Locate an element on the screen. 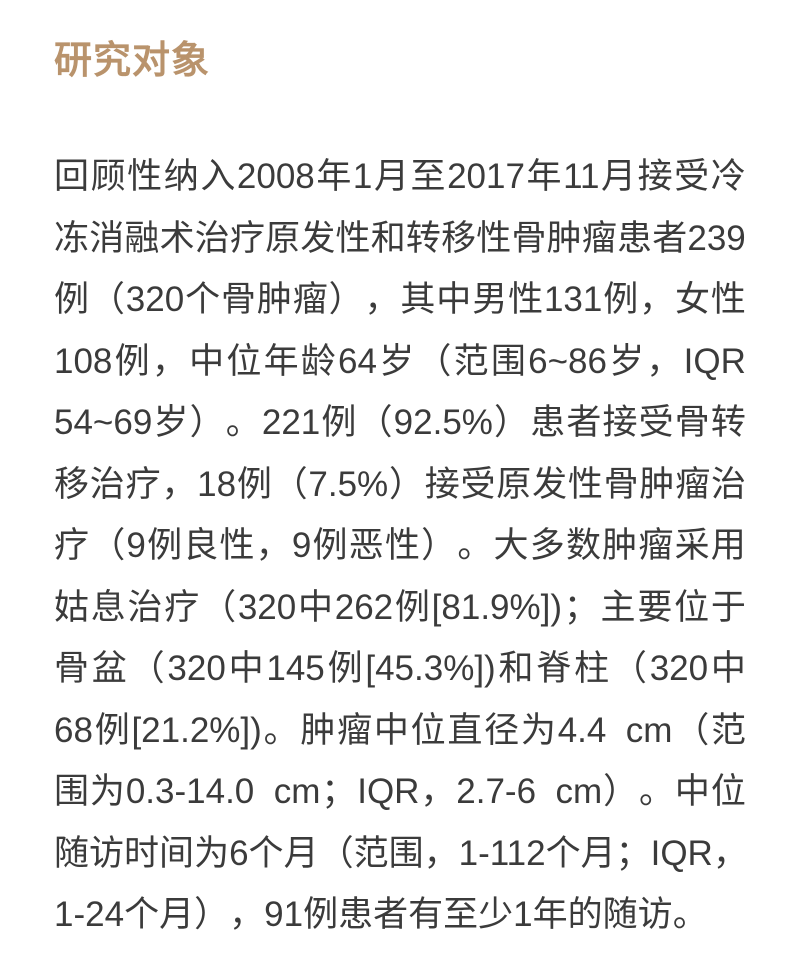  text-token: 91 is located at coordinates (284, 914).